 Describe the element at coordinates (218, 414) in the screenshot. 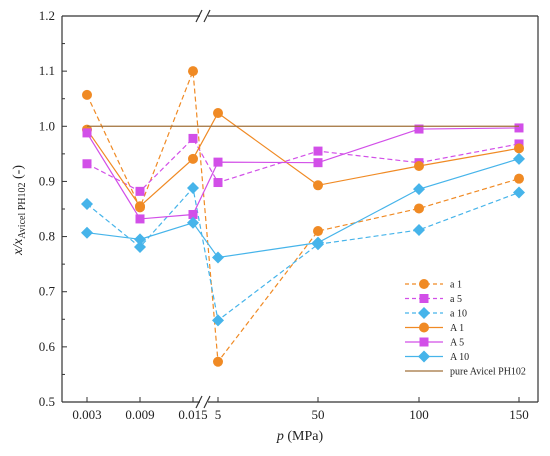

I see `x-tick-label: 5` at that location.